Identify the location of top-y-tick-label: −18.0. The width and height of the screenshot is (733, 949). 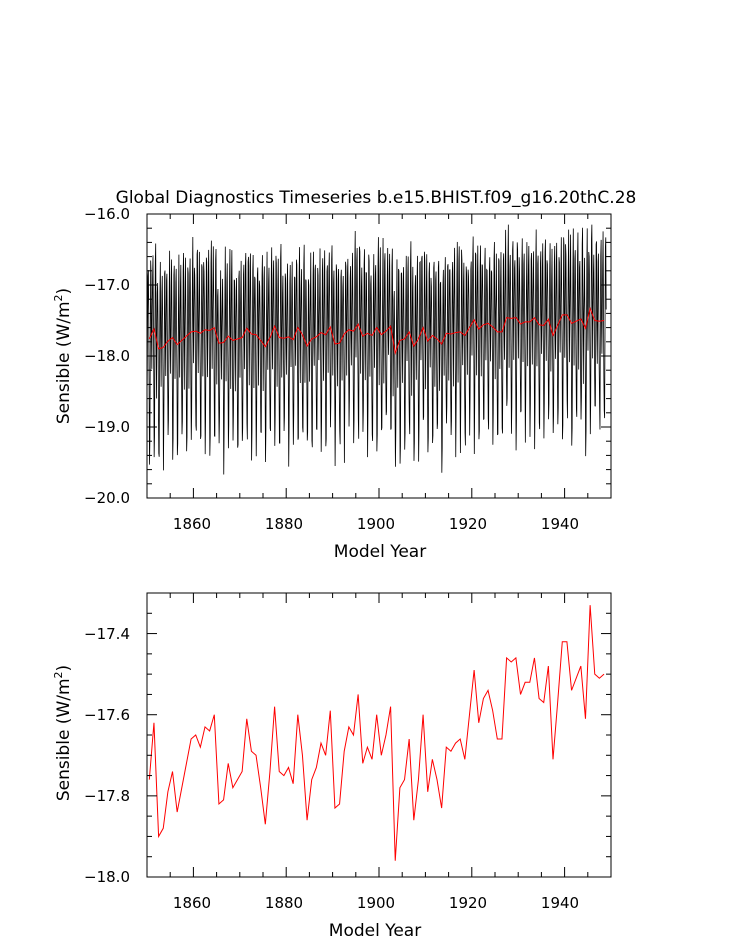
(107, 356).